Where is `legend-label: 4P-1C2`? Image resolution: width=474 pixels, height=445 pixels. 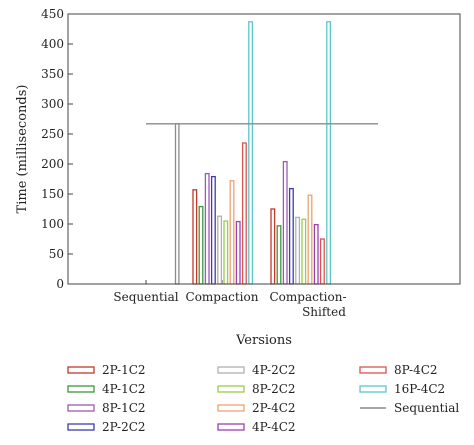
legend-label: 4P-1C2 is located at coordinates (124, 389).